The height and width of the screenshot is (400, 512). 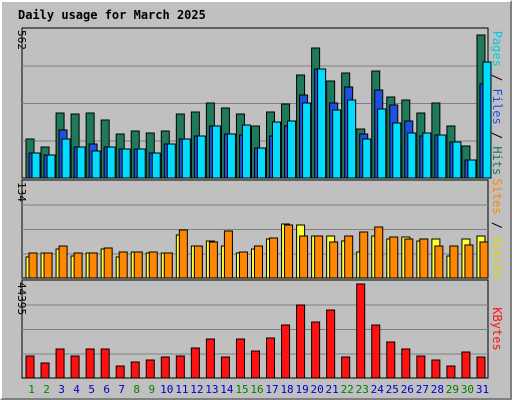 I want to click on x-tick-label: 13, so click(x=211, y=389).